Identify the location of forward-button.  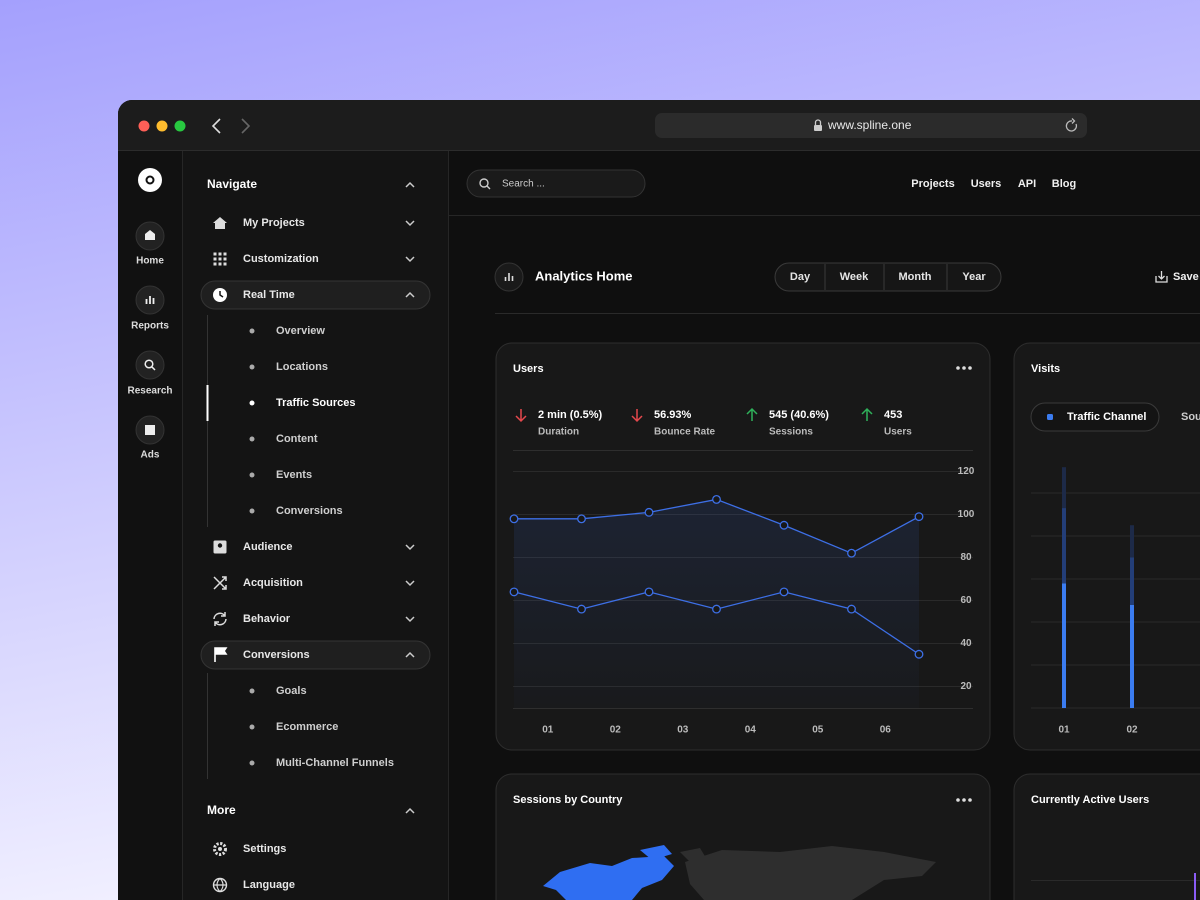
(246, 126).